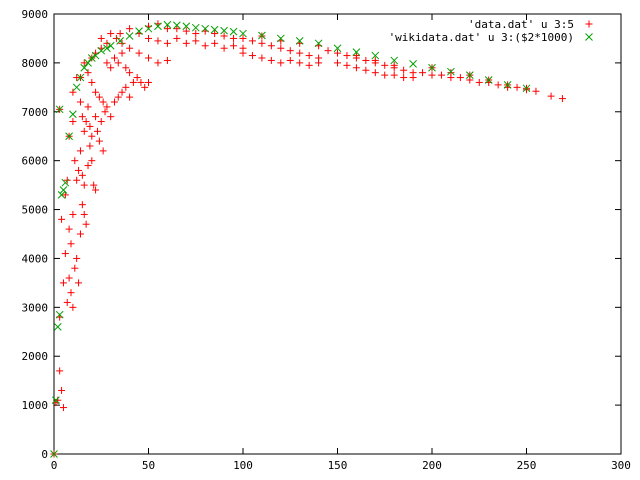 This screenshot has width=640, height=480. Describe the element at coordinates (35, 210) in the screenshot. I see `y-tick-label: 5000` at that location.